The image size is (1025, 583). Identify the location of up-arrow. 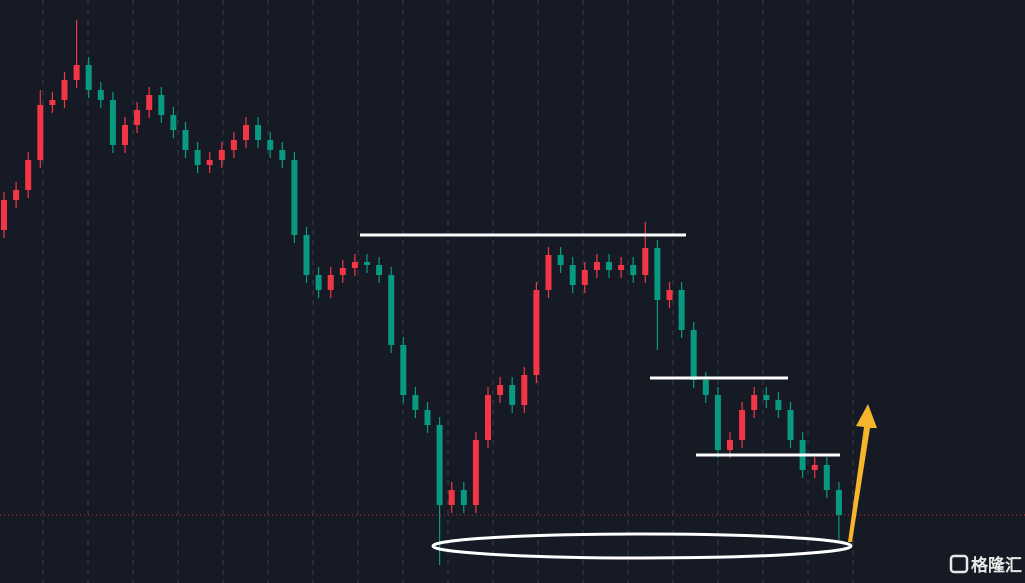
(862, 473).